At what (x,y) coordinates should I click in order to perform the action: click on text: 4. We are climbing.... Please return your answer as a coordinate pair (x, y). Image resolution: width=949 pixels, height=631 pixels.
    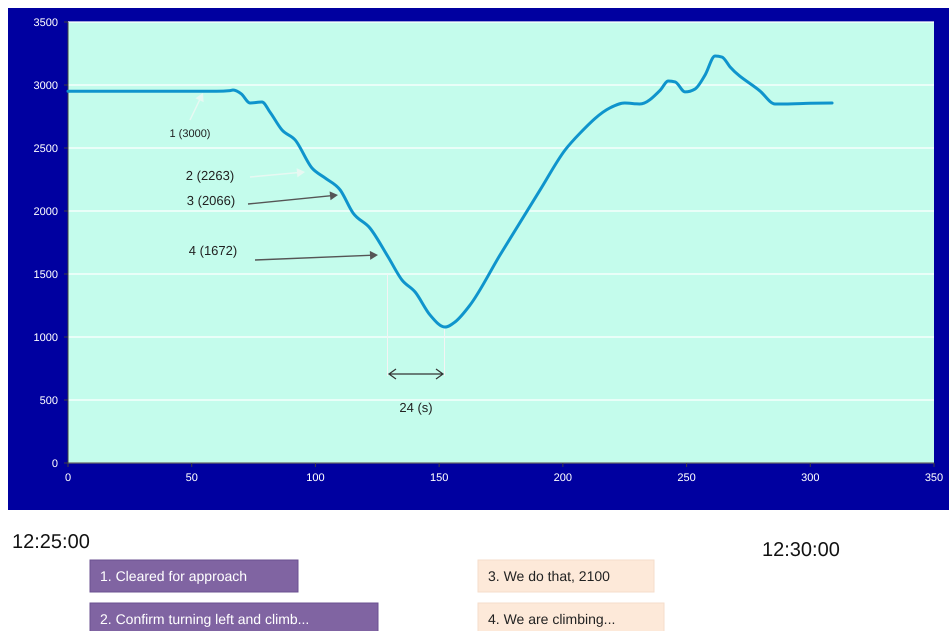
    Looking at the image, I should click on (552, 619).